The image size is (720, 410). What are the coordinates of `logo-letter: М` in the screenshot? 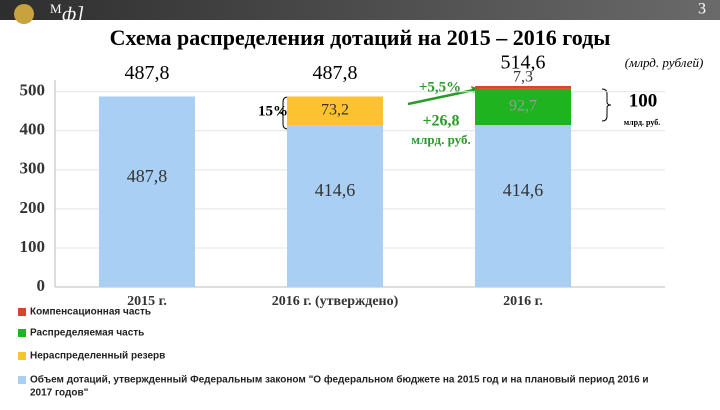 It's located at (56, 8).